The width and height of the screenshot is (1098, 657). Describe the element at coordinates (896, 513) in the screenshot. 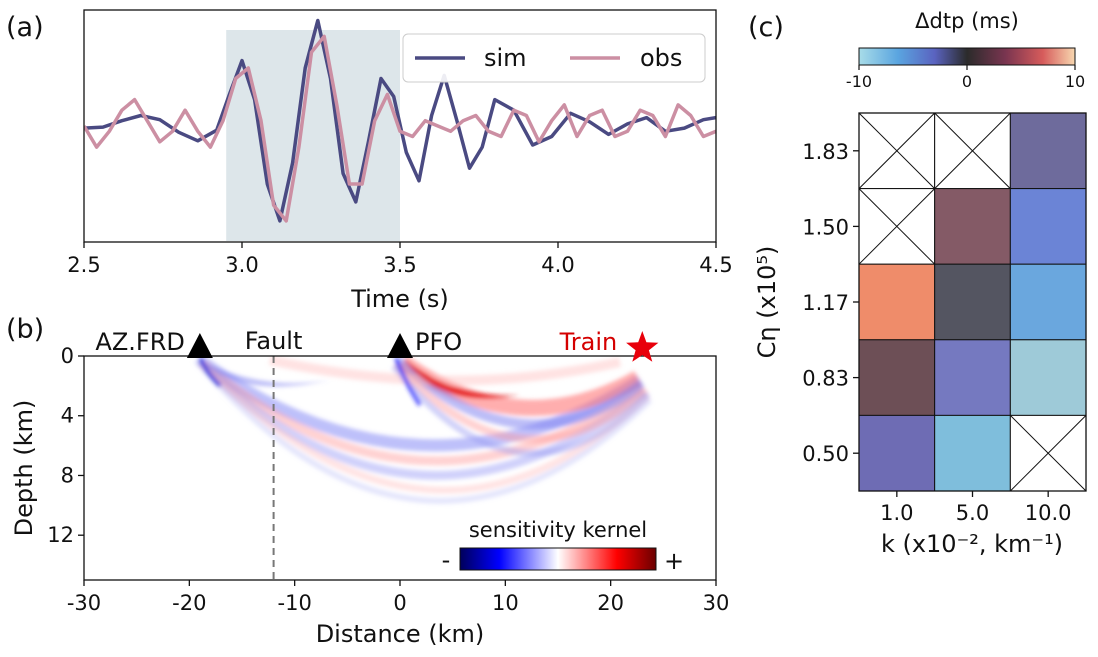

I see `heatmap-x-tick-label: 1.0` at that location.